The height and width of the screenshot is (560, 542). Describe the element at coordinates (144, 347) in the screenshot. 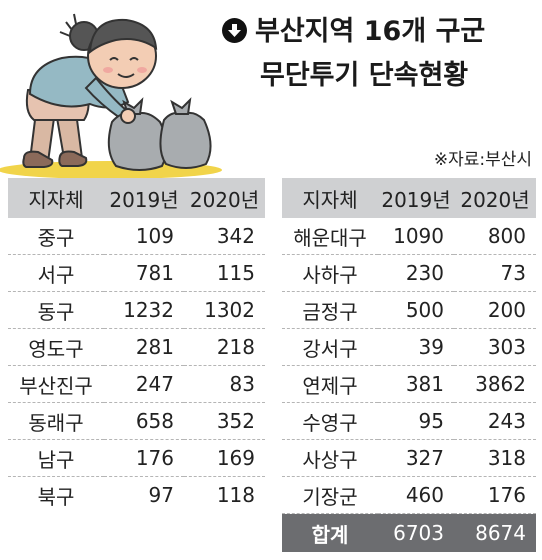

I see `value-2019-cell: 281` at that location.